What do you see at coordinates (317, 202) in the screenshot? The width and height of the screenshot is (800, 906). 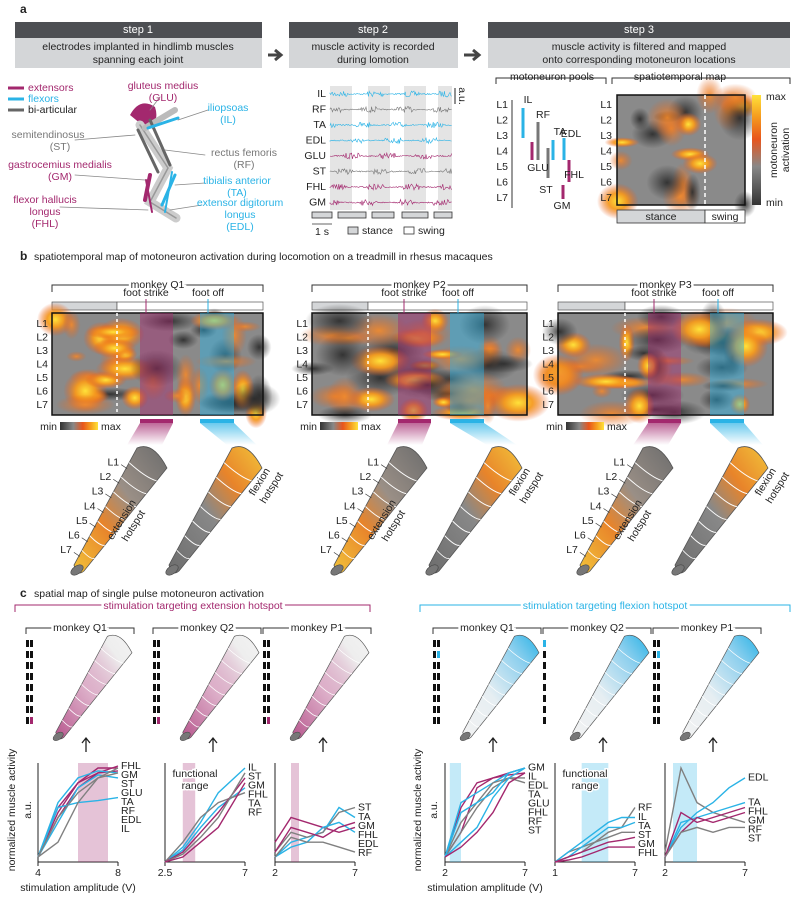 I see `trace-label: GM` at bounding box center [317, 202].